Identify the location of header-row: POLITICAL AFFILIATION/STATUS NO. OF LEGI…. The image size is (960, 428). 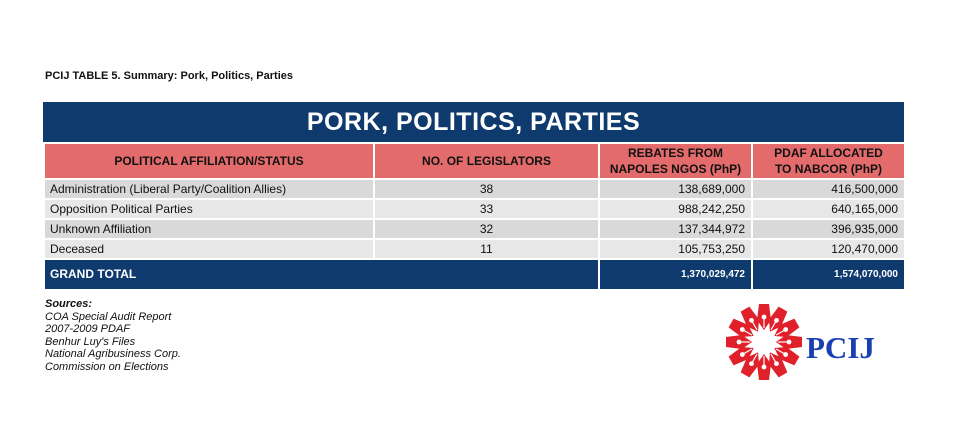
(474, 161).